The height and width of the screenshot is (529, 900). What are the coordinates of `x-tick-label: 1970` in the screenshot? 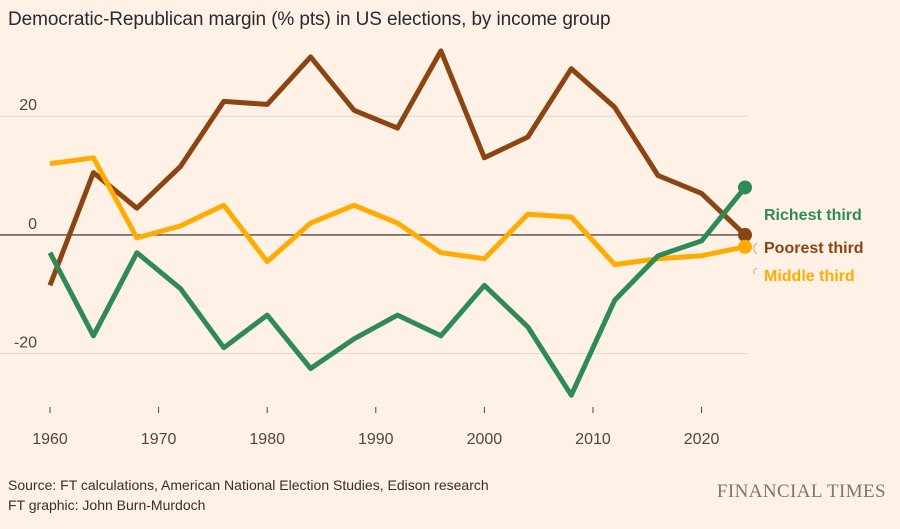 It's located at (159, 439).